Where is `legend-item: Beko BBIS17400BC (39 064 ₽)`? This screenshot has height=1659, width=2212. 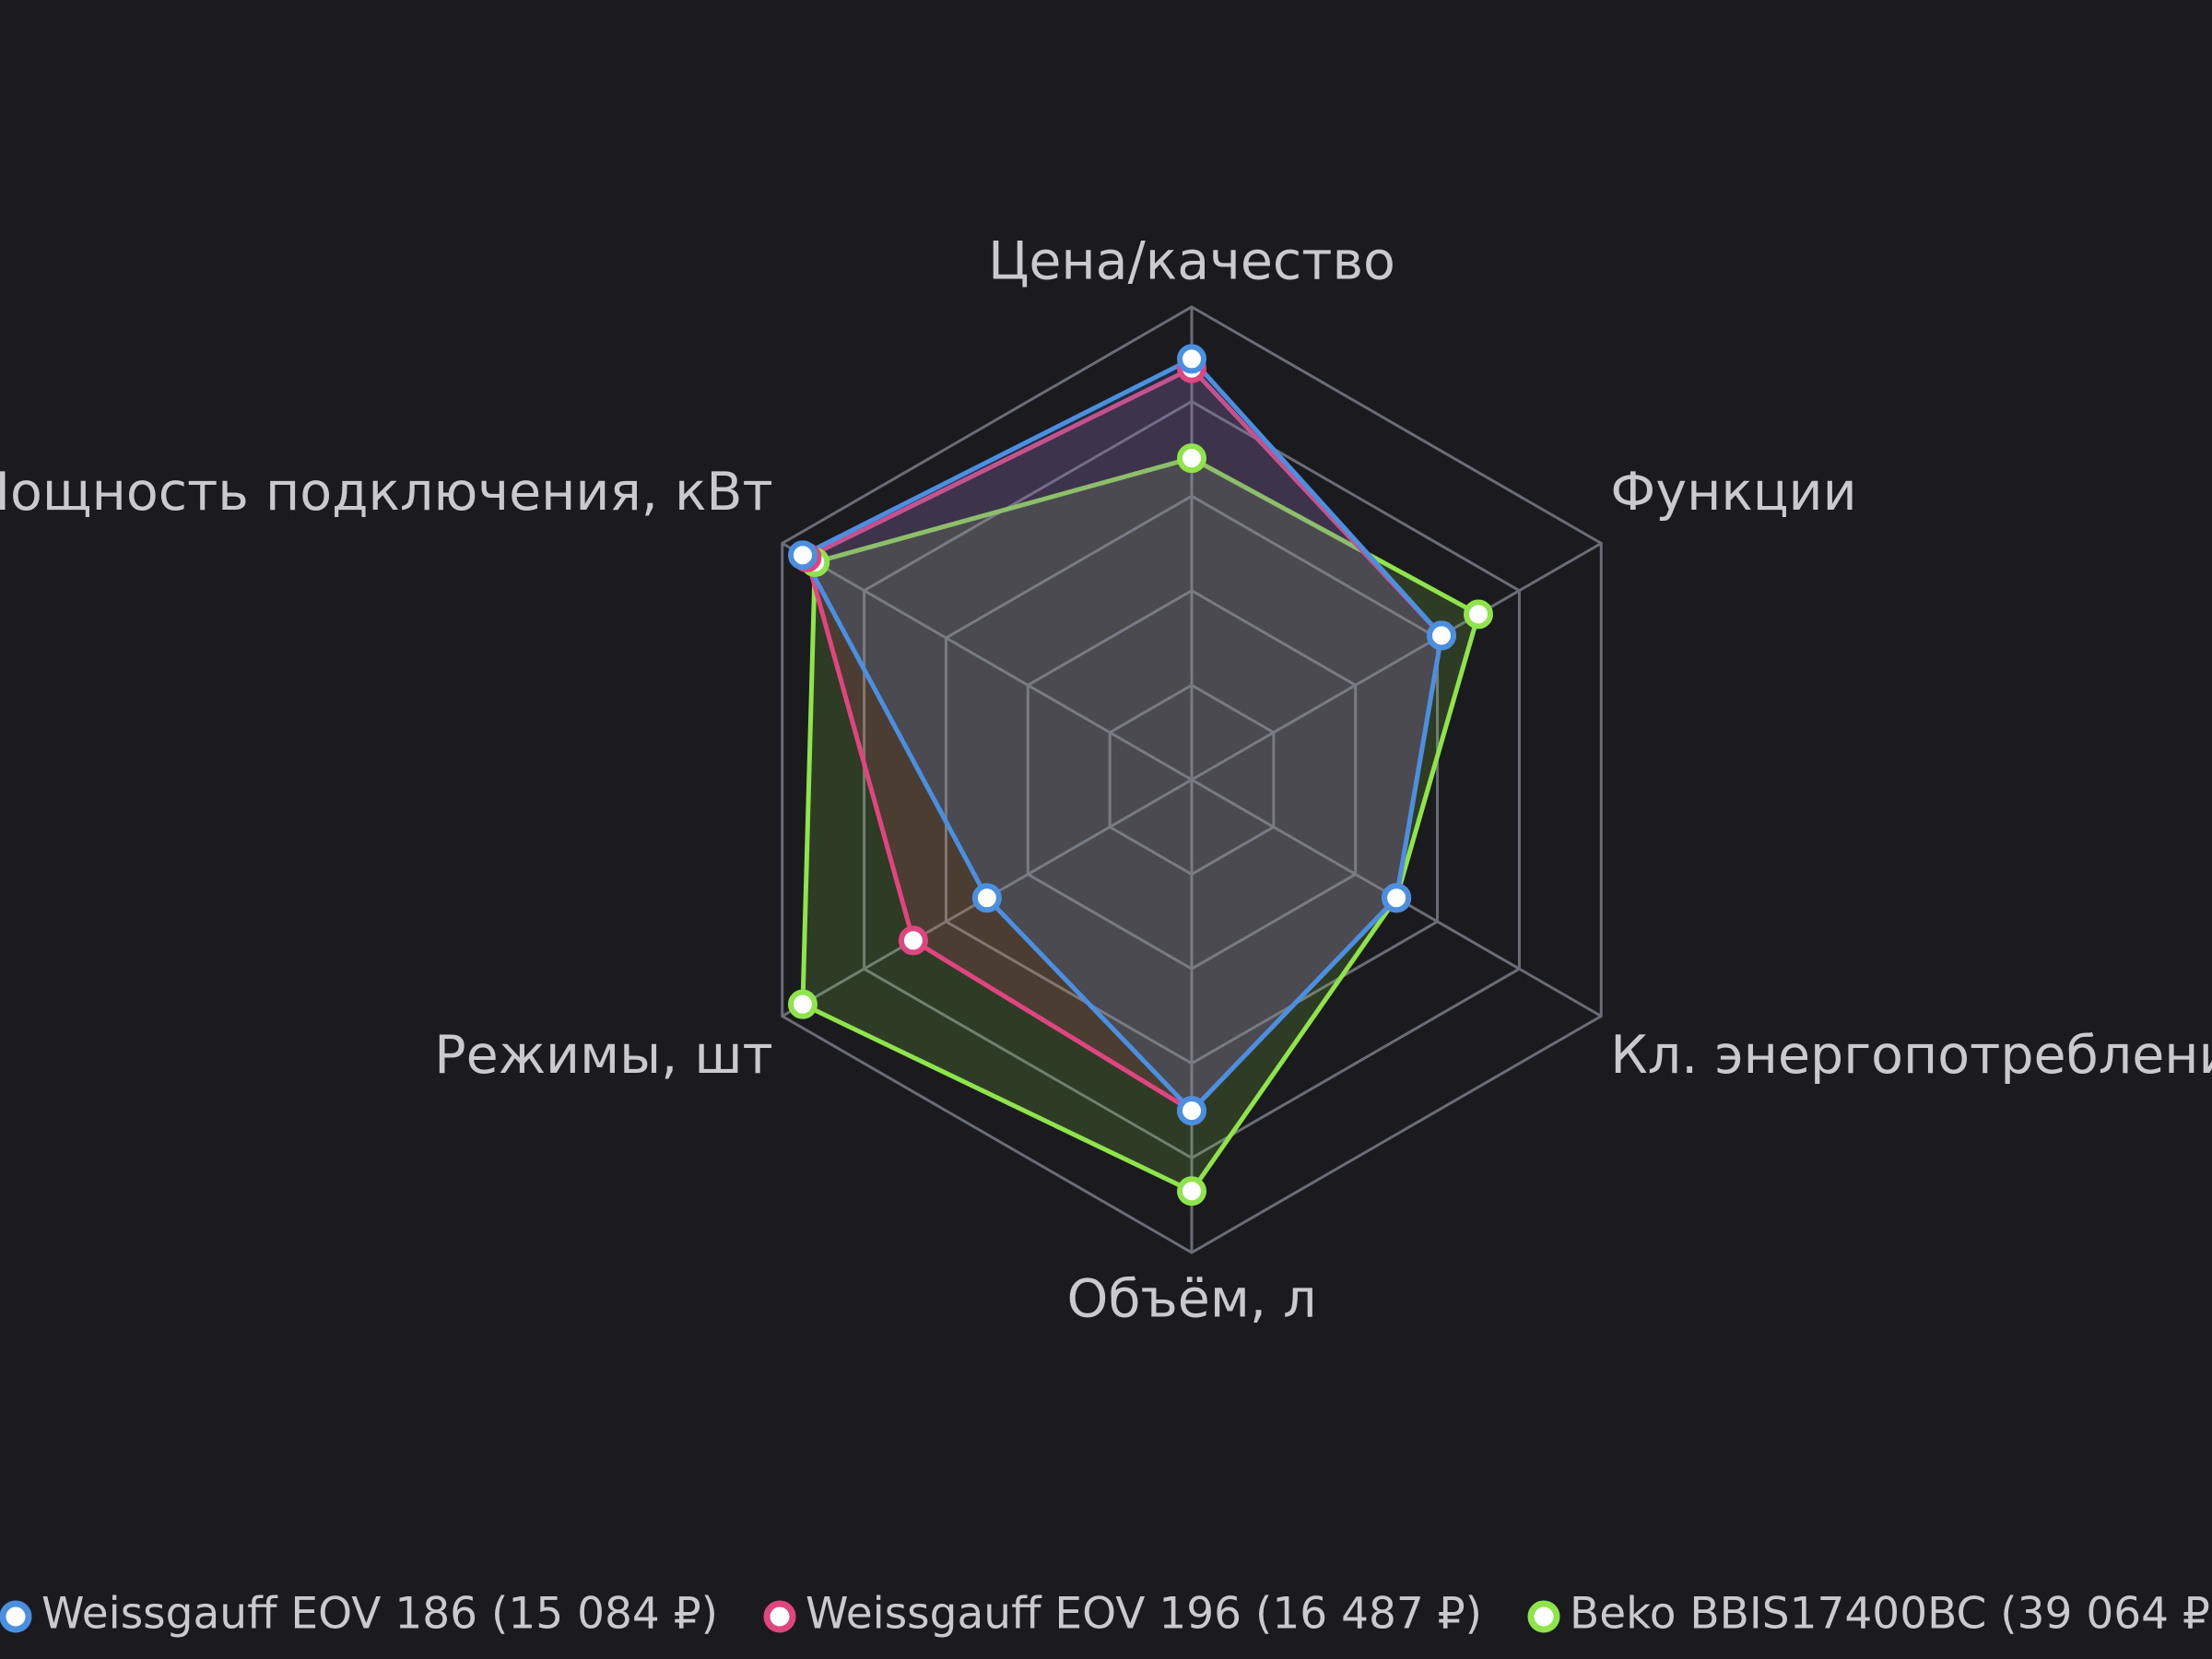
legend-item: Beko BBIS17400BC (39 064 ₽) is located at coordinates (1869, 1614).